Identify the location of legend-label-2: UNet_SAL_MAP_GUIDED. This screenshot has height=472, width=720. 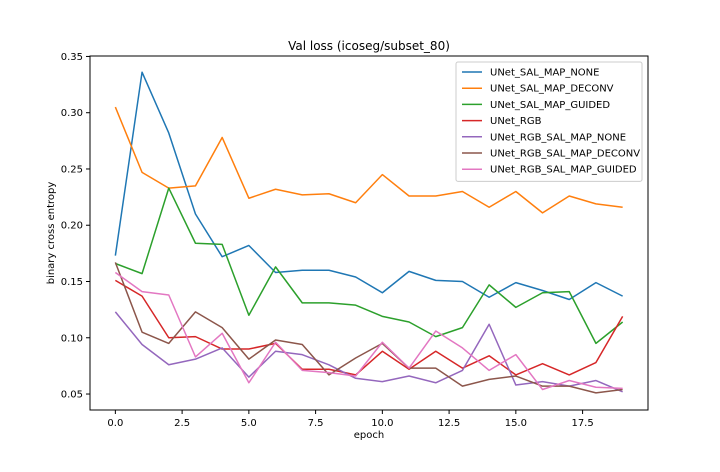
(550, 105).